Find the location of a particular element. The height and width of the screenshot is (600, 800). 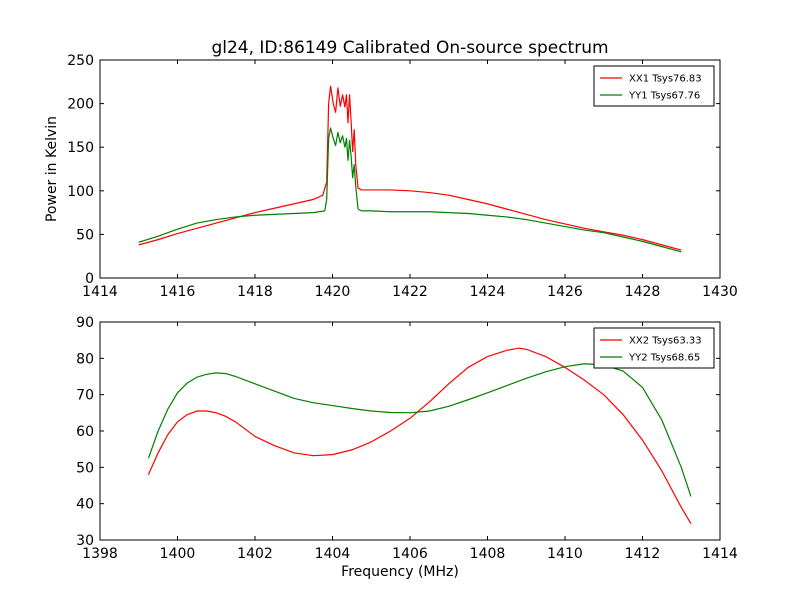

x-tick-label: 1422 is located at coordinates (410, 292).